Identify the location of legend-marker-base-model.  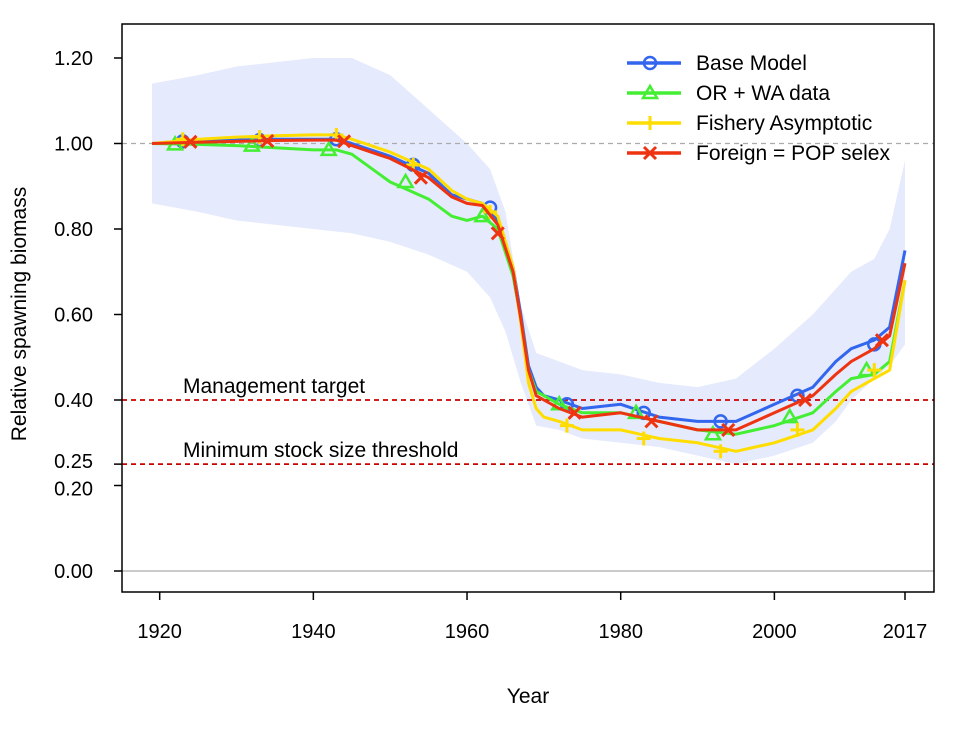
(650, 63).